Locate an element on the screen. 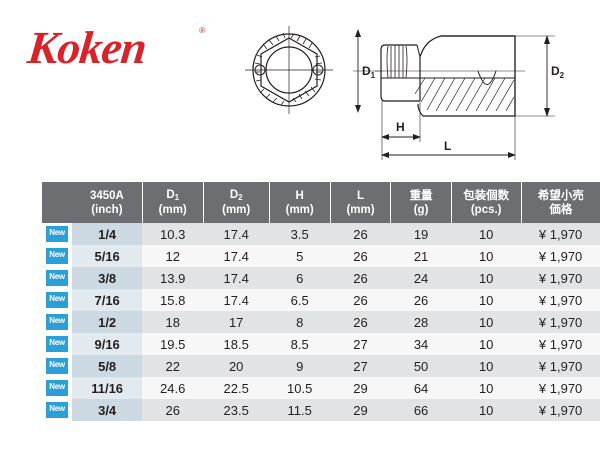 This screenshot has height=450, width=600. table-row: New 9/16 19.5 18.5 8.5 27 34 10 ¥ 1,970 is located at coordinates (321, 344).